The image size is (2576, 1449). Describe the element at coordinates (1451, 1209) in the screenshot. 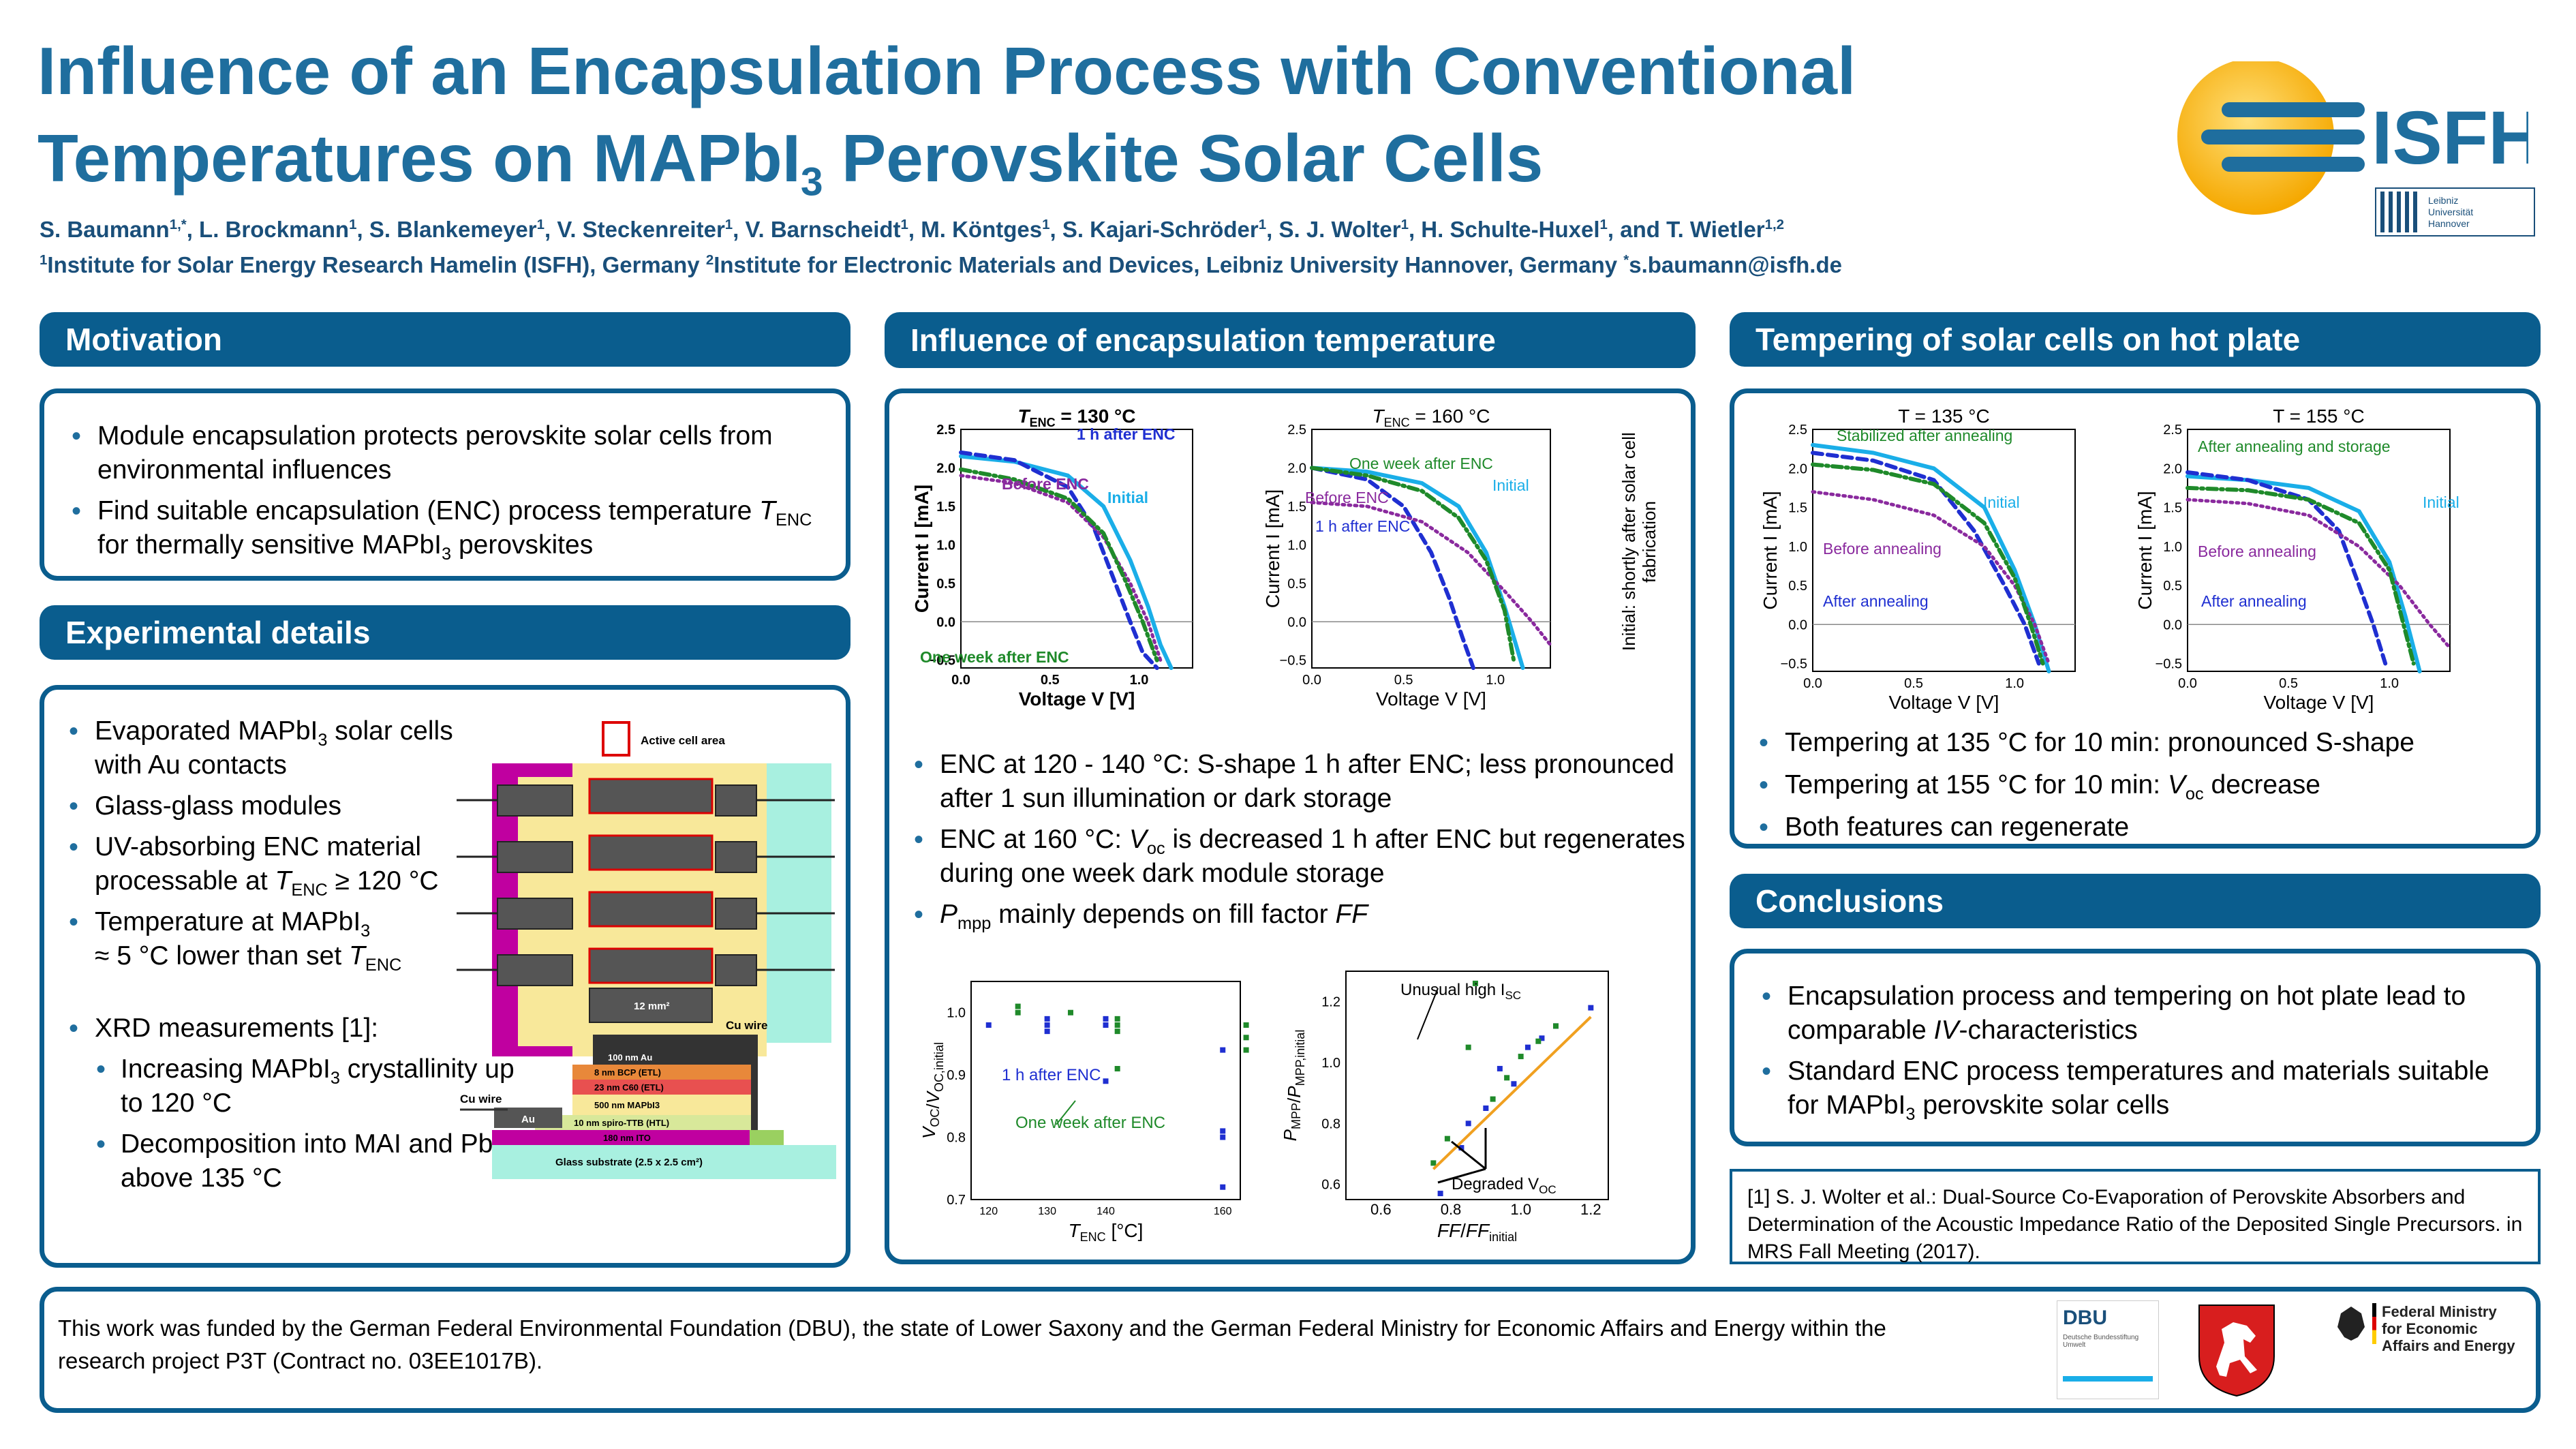

I see `x-tick-label: 0.8` at that location.